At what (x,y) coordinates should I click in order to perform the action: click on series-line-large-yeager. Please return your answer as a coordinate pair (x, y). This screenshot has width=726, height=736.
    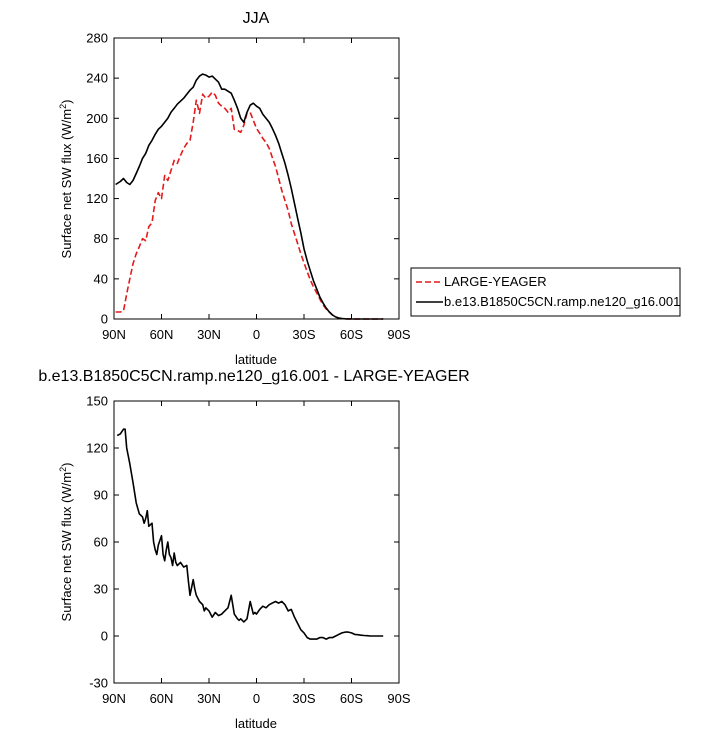
    Looking at the image, I should click on (249, 205).